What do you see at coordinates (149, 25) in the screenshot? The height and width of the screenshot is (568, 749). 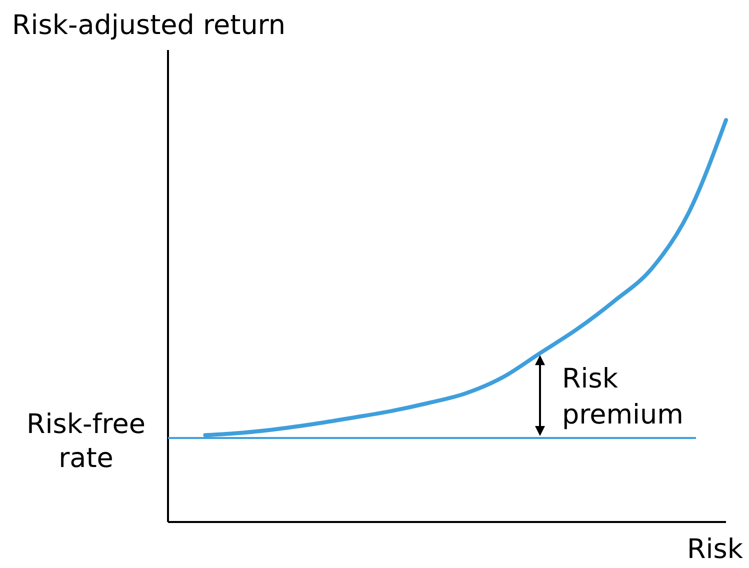 I see `y-axis-title: Risk-adjusted return` at bounding box center [149, 25].